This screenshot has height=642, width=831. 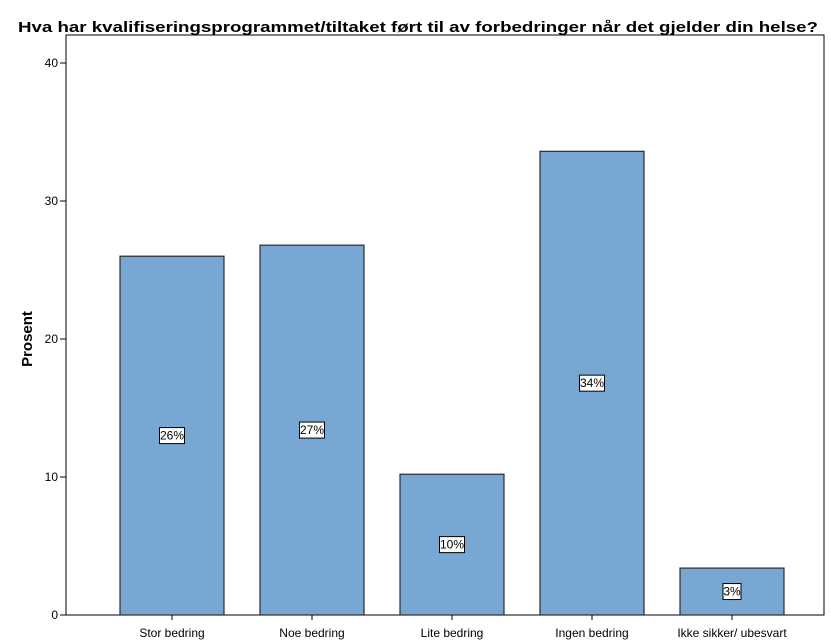 I want to click on data-label: 34%, so click(x=592, y=383).